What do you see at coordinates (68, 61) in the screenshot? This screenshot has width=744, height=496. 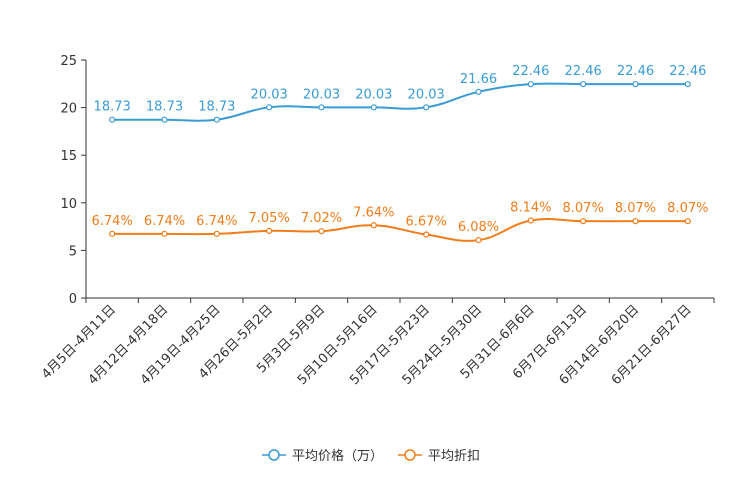 I see `y-tick-label: 25` at bounding box center [68, 61].